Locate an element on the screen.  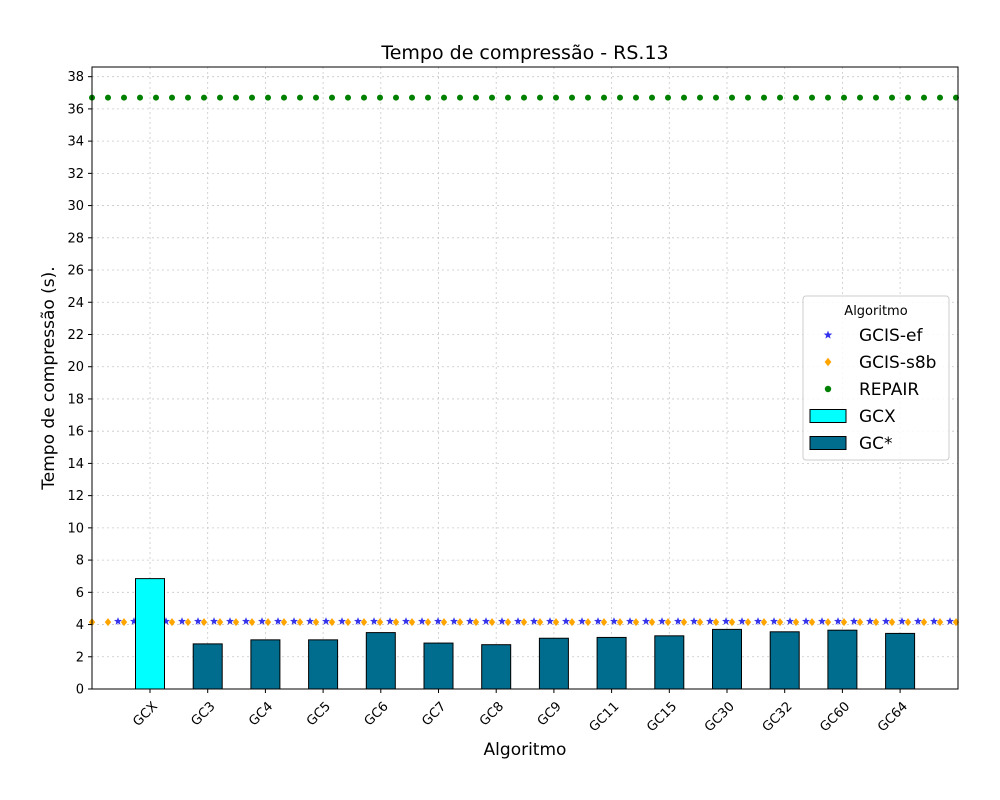
legend-label: GCX is located at coordinates (877, 417).